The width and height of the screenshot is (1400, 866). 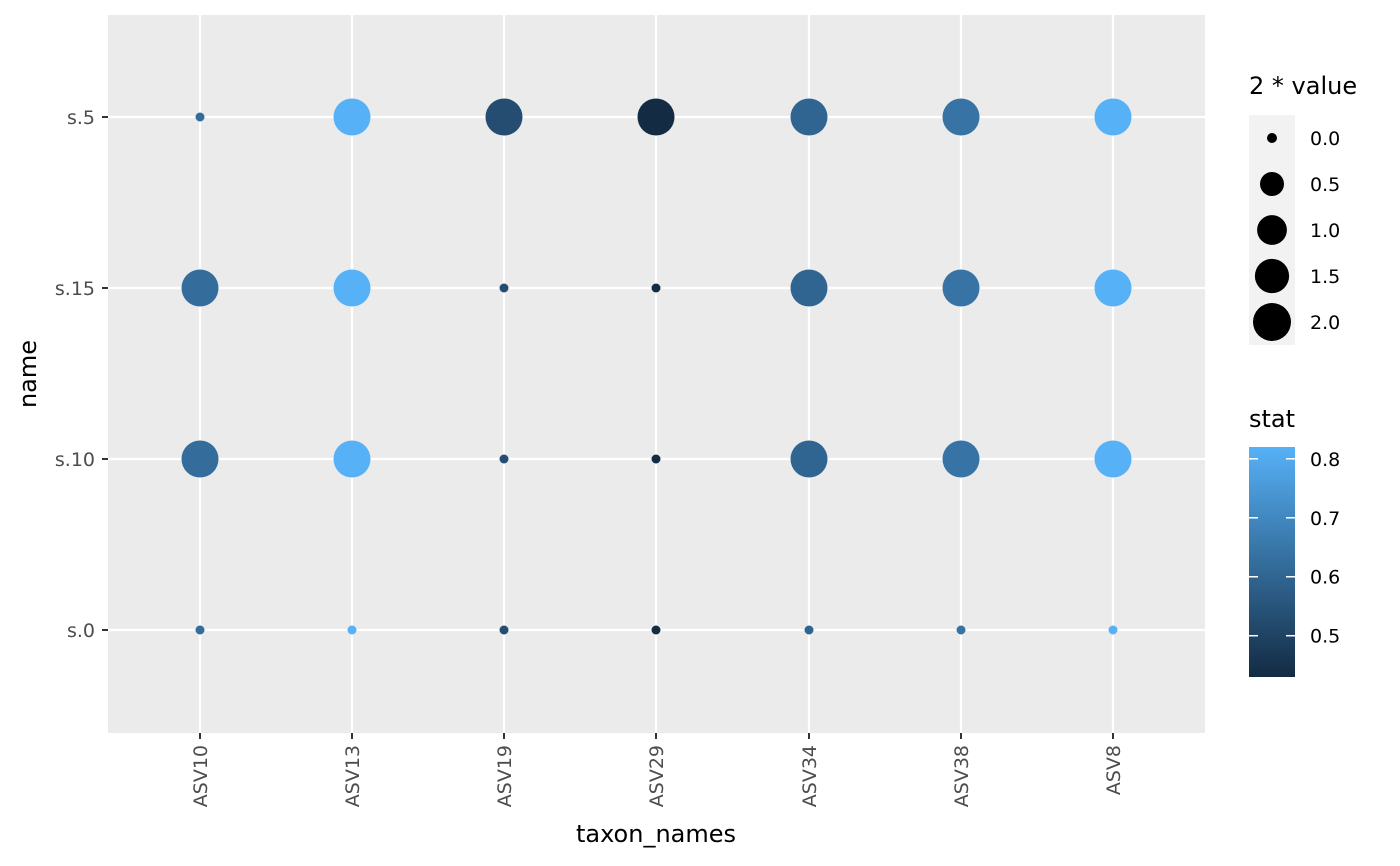 I want to click on size-legend-label: 0.5, so click(x=1325, y=185).